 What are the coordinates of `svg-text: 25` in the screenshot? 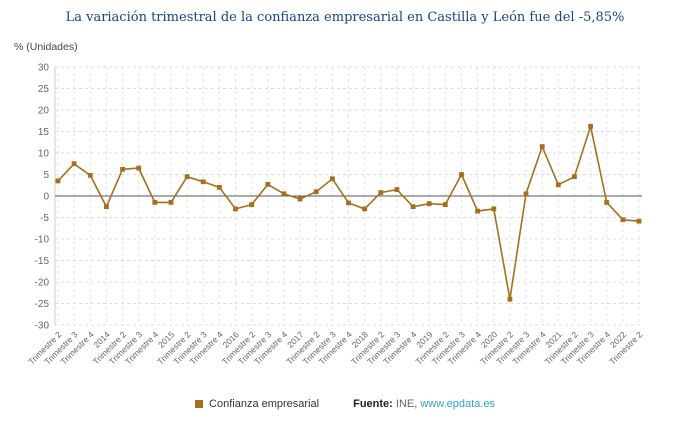 It's located at (44, 89).